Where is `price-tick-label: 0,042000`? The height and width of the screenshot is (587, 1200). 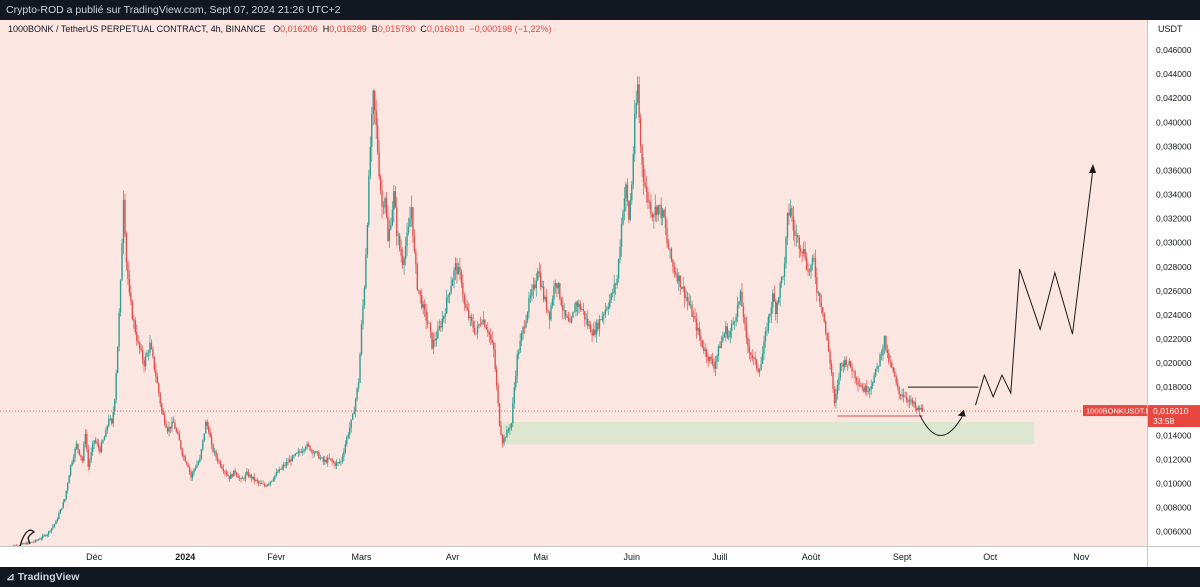 price-tick-label: 0,042000 is located at coordinates (1174, 98).